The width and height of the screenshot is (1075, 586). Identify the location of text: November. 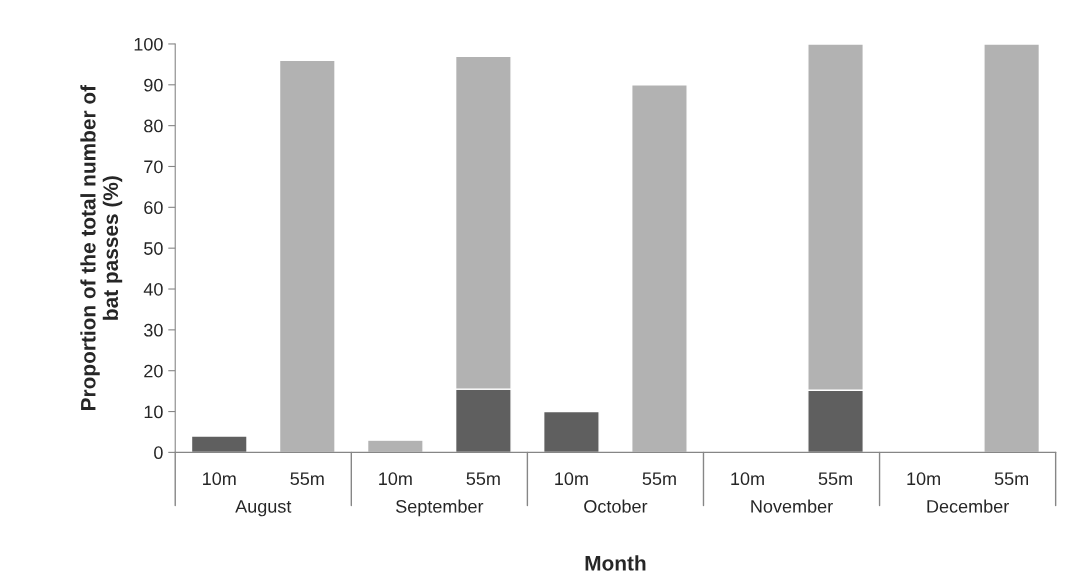
(792, 506).